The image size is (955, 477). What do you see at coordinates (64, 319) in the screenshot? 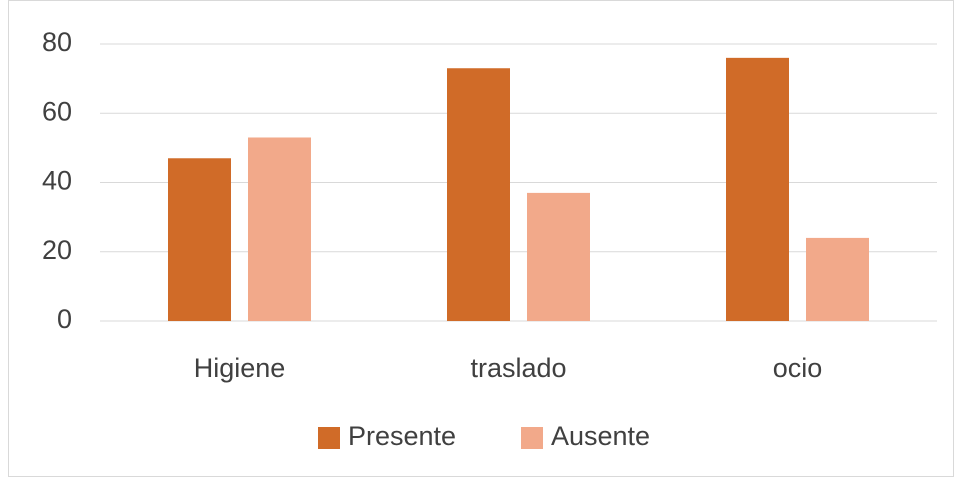
I see `y-tick-label: 0` at bounding box center [64, 319].